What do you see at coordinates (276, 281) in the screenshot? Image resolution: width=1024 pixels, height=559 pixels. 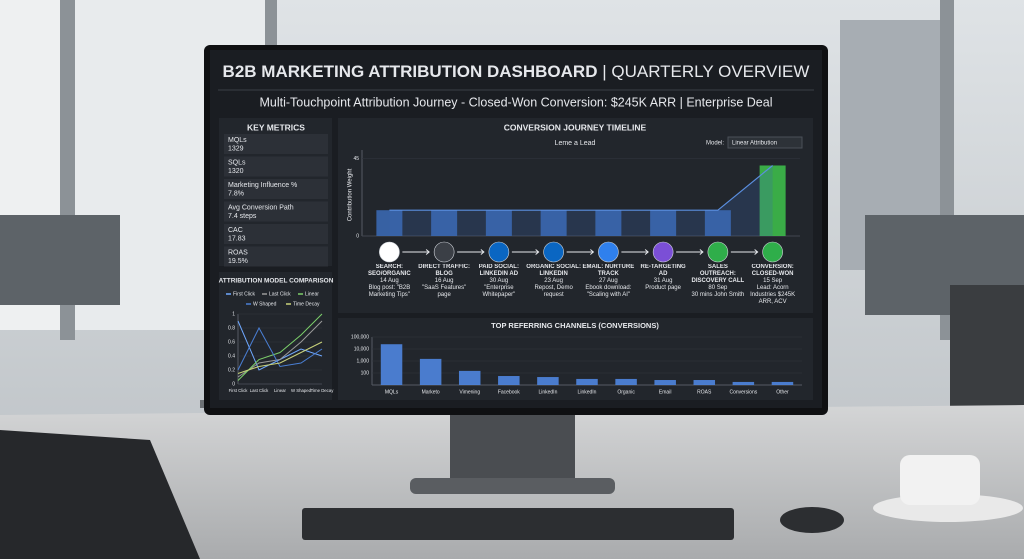 I see `panel-title: ATTRIBUTION MODEL COMPARISON` at bounding box center [276, 281].